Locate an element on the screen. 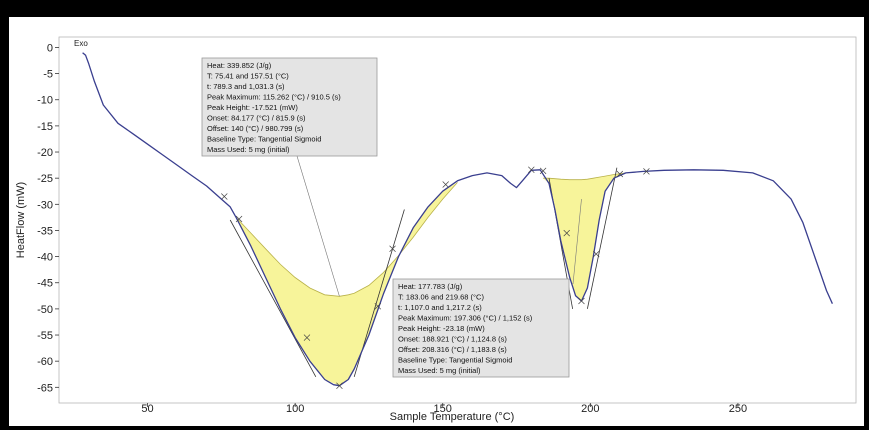 The image size is (869, 430). y-tick-label: -15 is located at coordinates (45, 127).